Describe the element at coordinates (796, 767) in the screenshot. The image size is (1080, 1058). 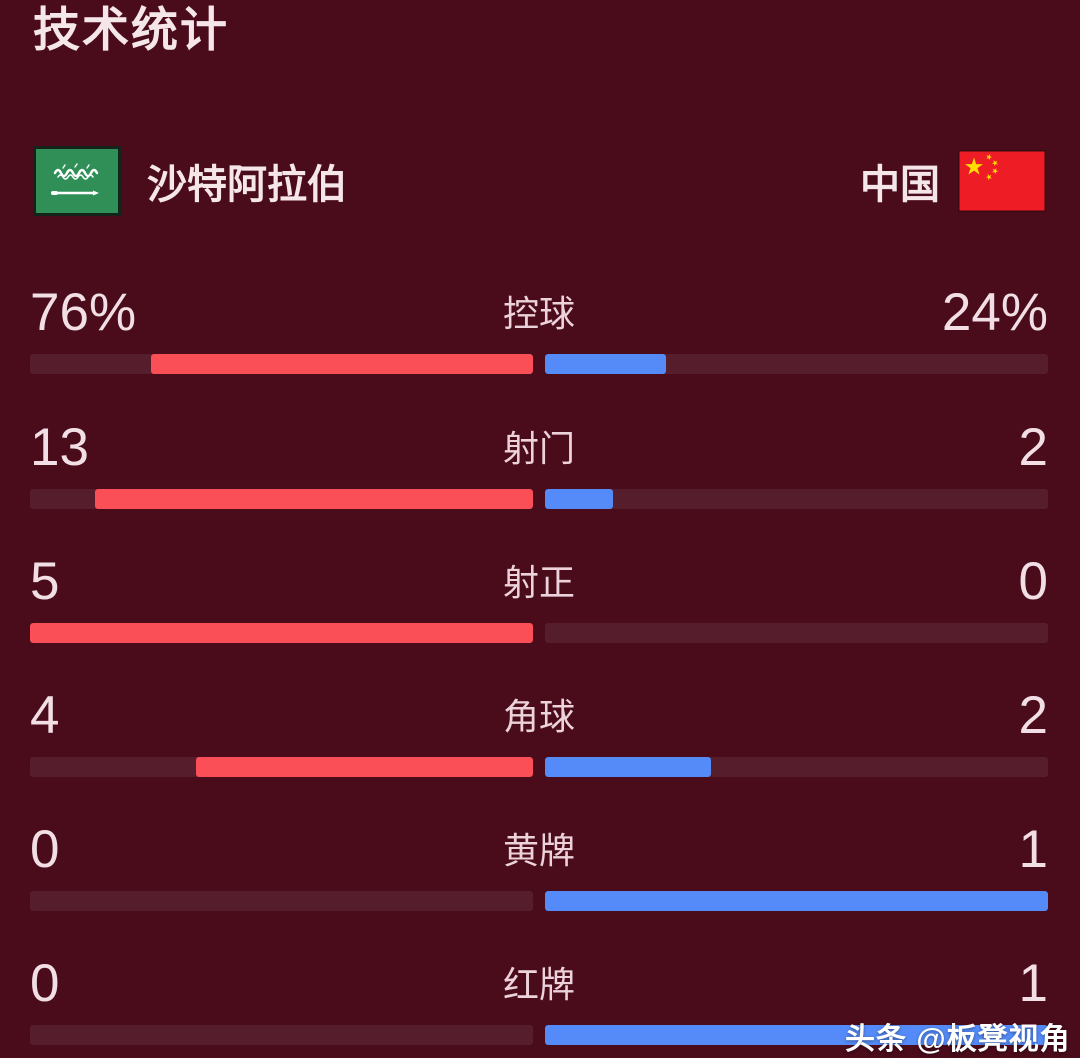
I see `corners-away-track` at that location.